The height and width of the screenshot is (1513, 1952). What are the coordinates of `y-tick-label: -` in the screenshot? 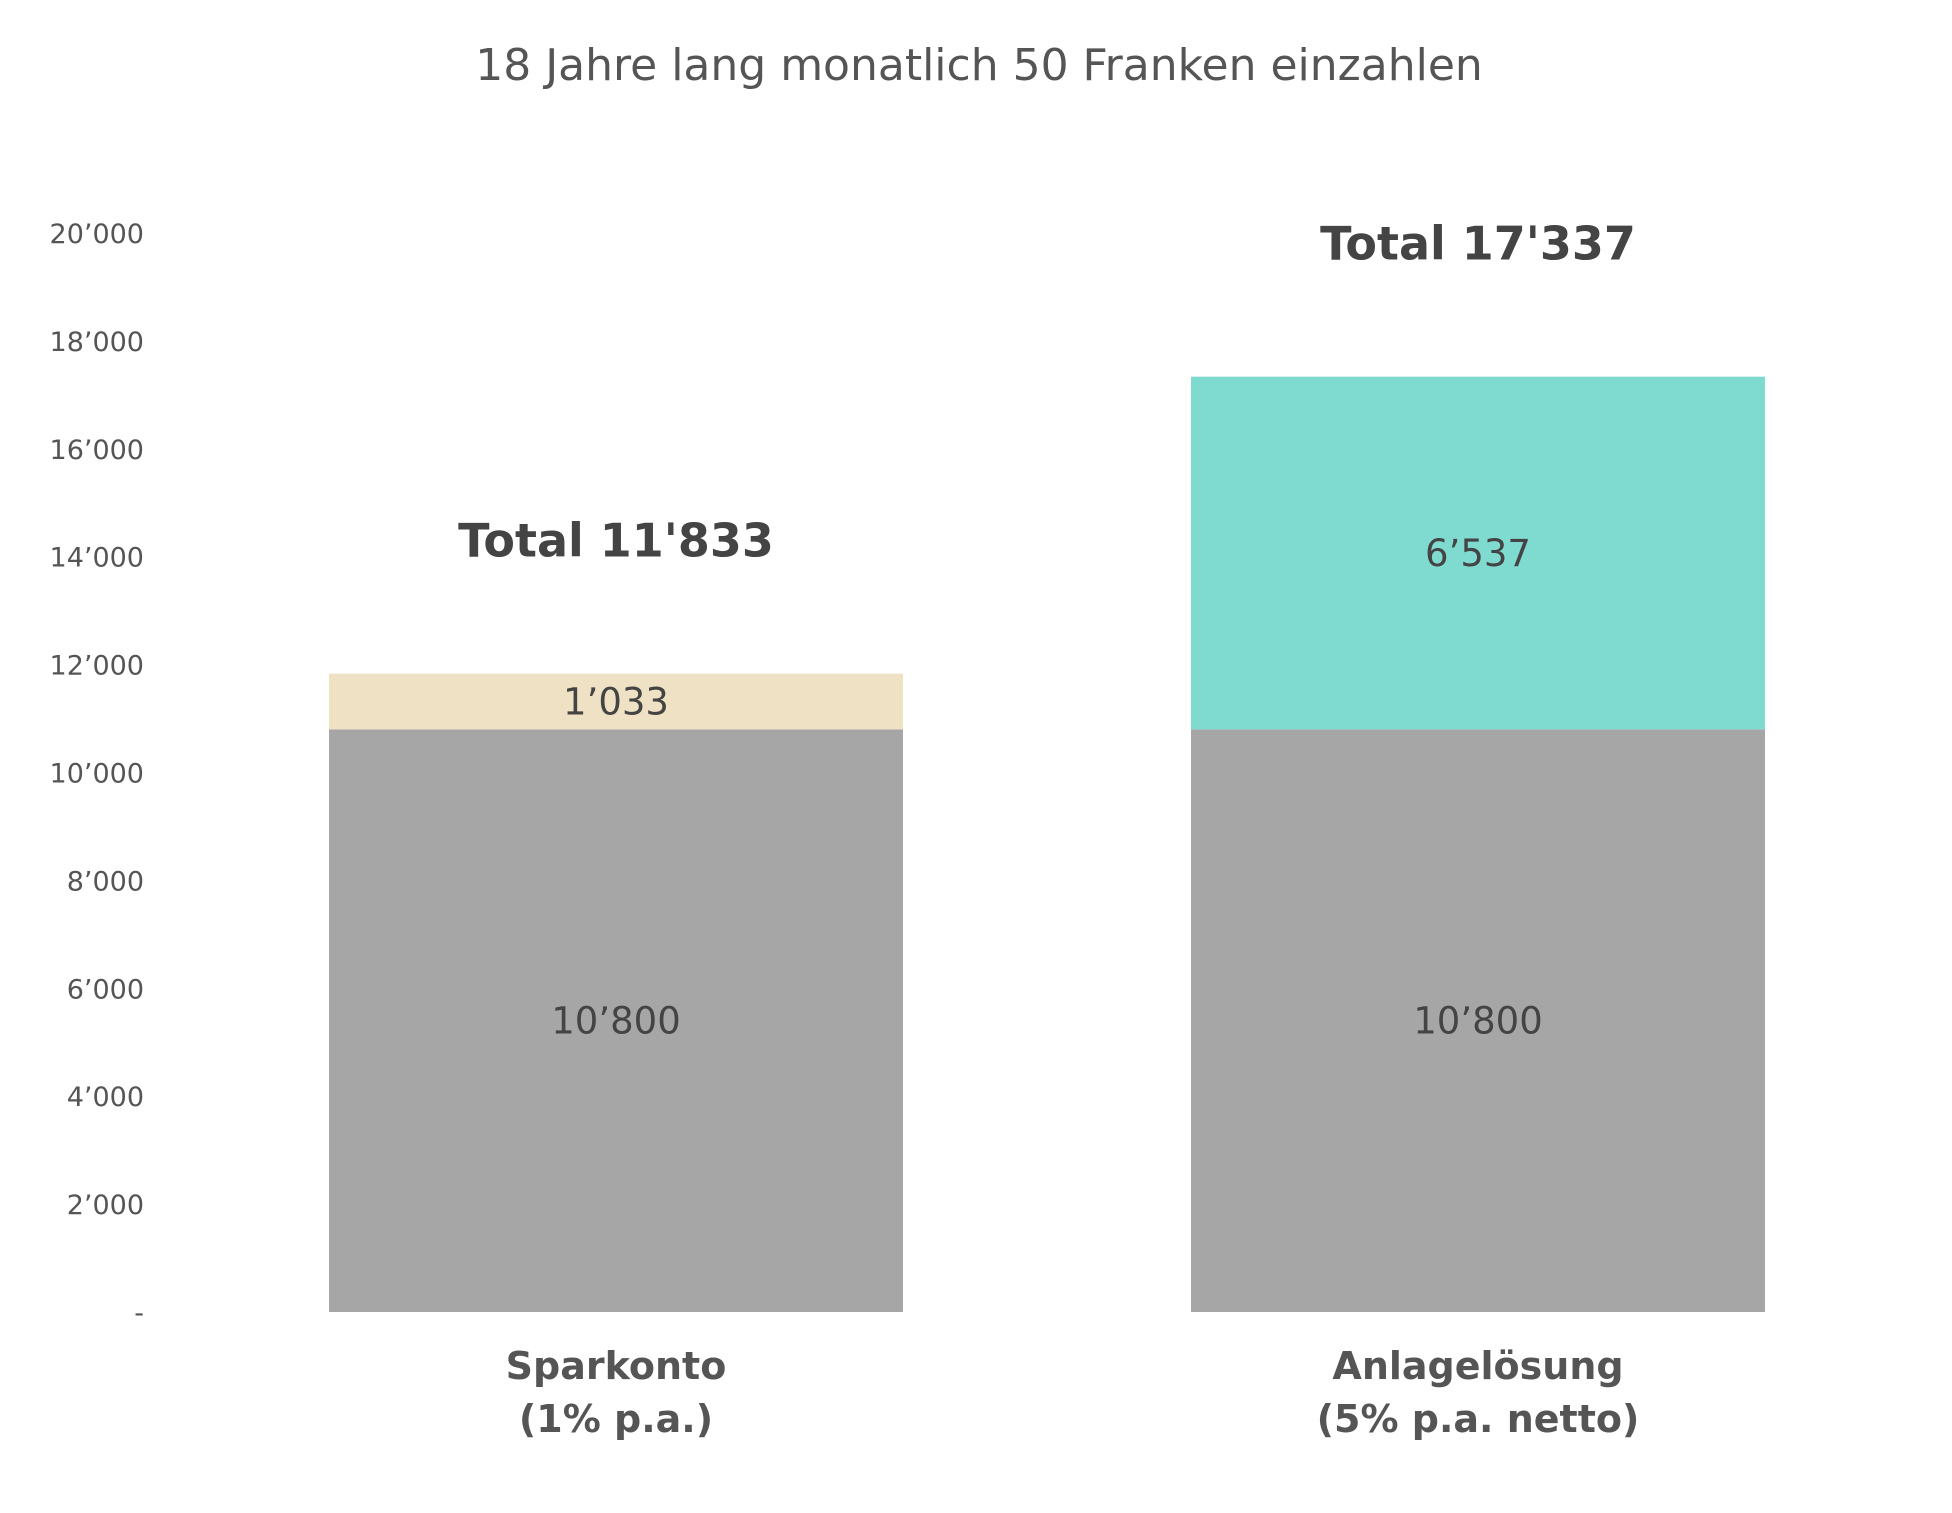 It's located at (139, 1313).